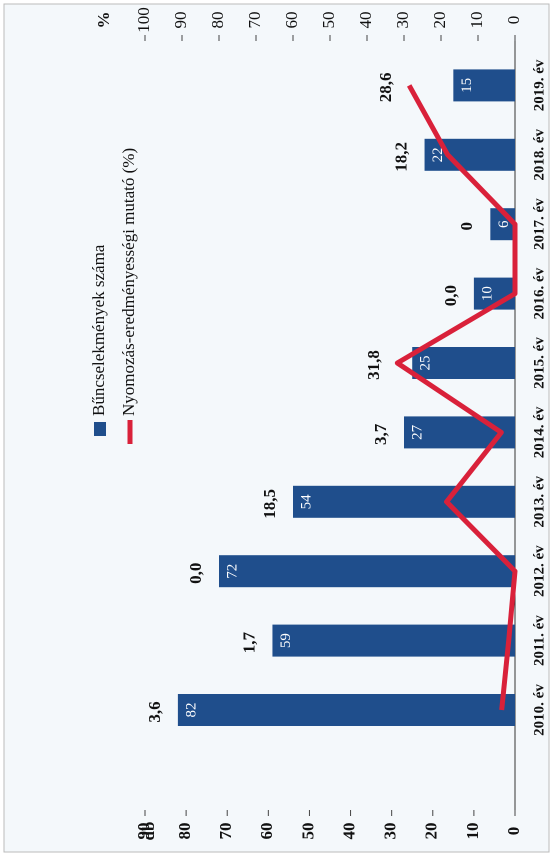 The height and width of the screenshot is (856, 553). Describe the element at coordinates (328, 20) in the screenshot. I see `y2-tick-label: 50` at that location.